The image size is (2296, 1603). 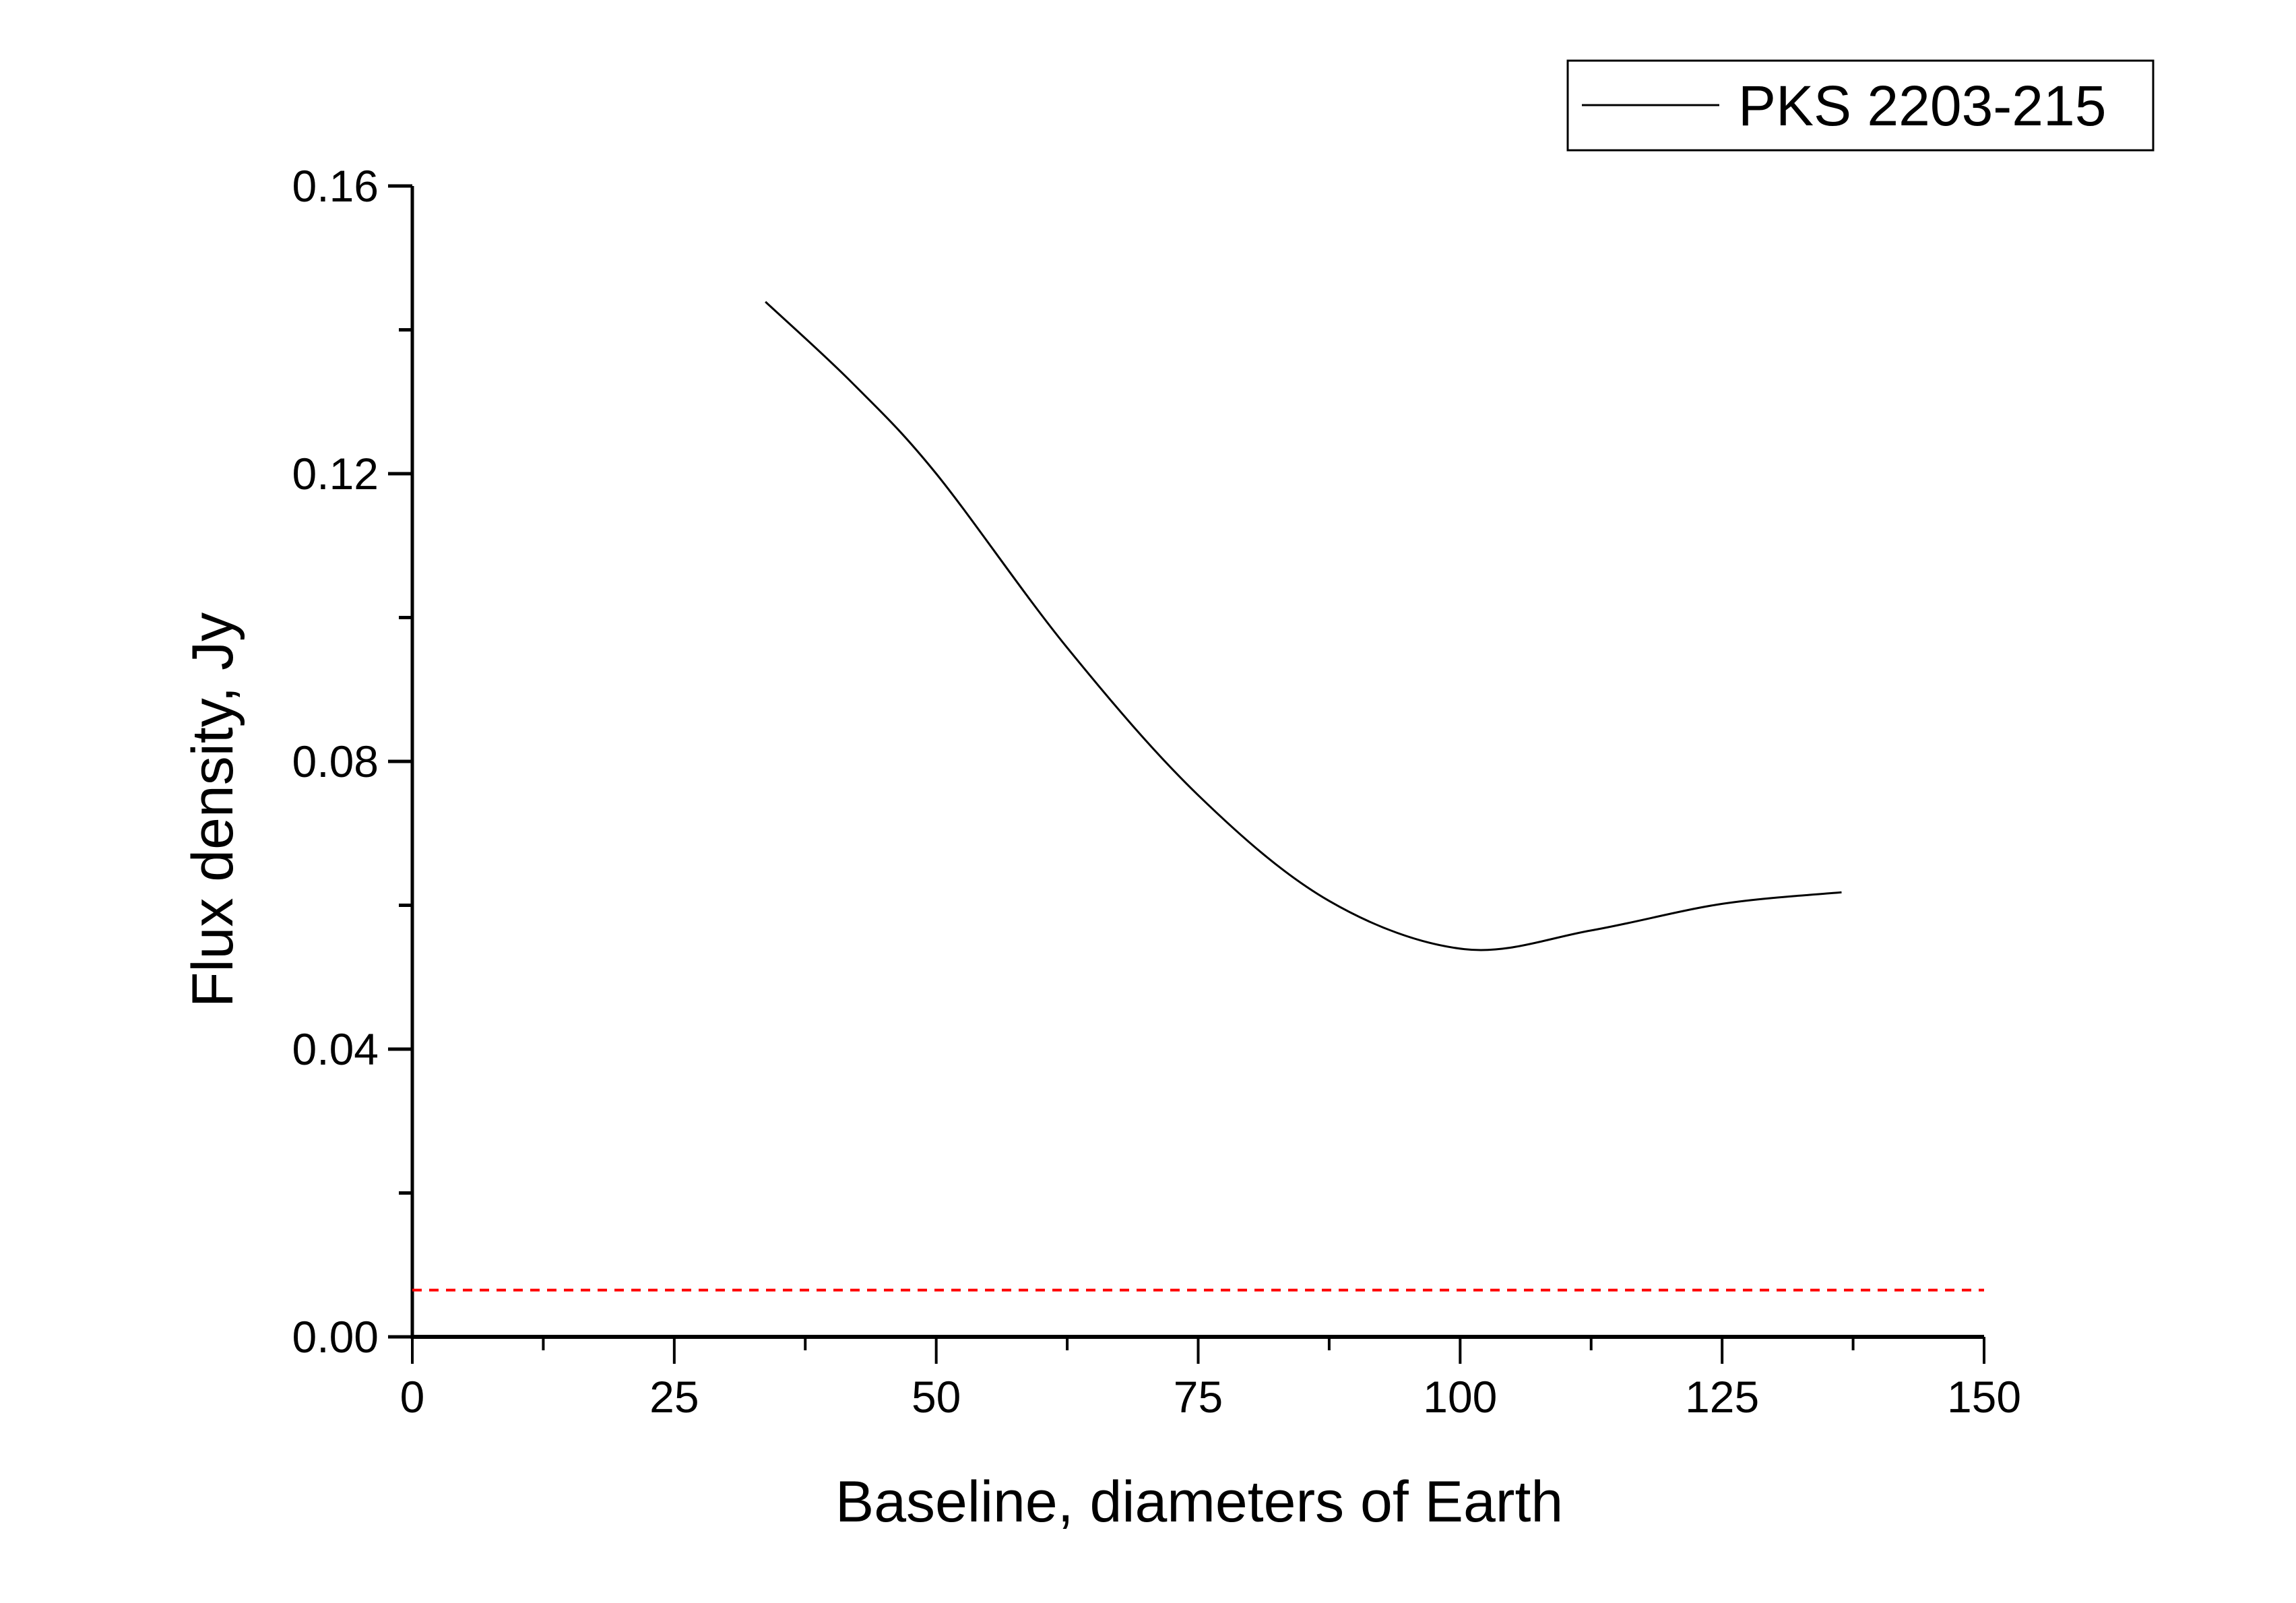 I want to click on y-tick-label: 0.16, so click(x=335, y=186).